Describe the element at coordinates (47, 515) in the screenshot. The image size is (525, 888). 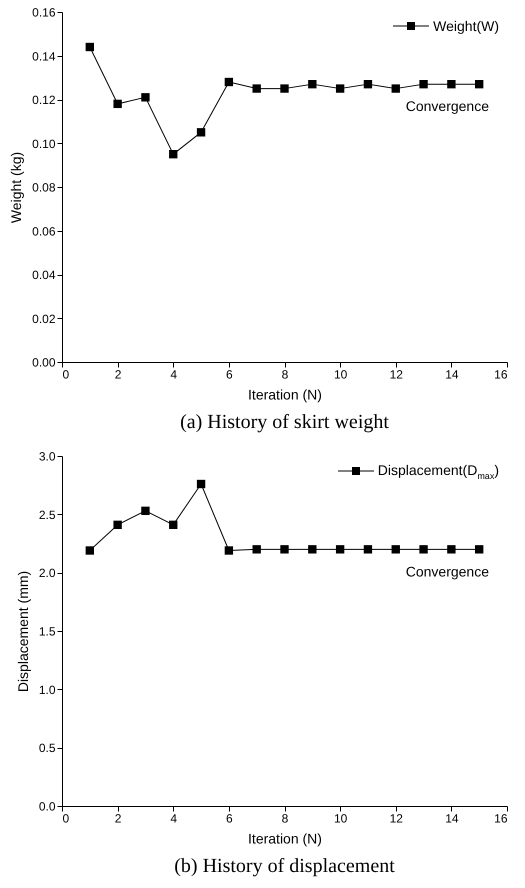
I see `y-tick-label: 2.5` at that location.